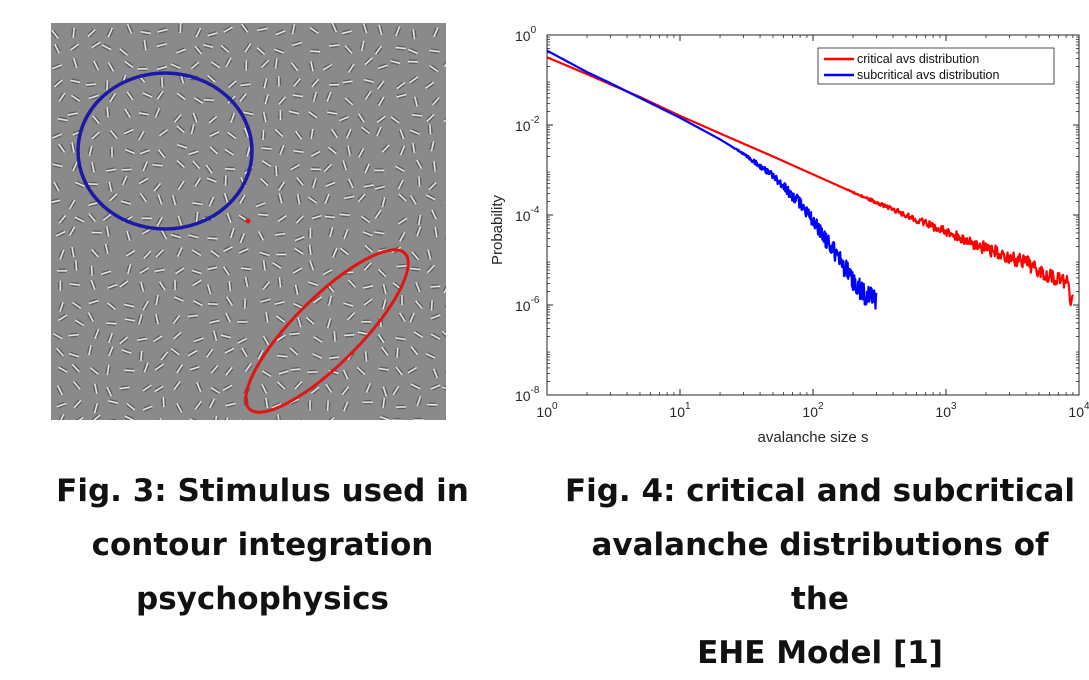 Image resolution: width=1089 pixels, height=680 pixels. Describe the element at coordinates (946, 410) in the screenshot. I see `x-tick-label: 10³` at that location.